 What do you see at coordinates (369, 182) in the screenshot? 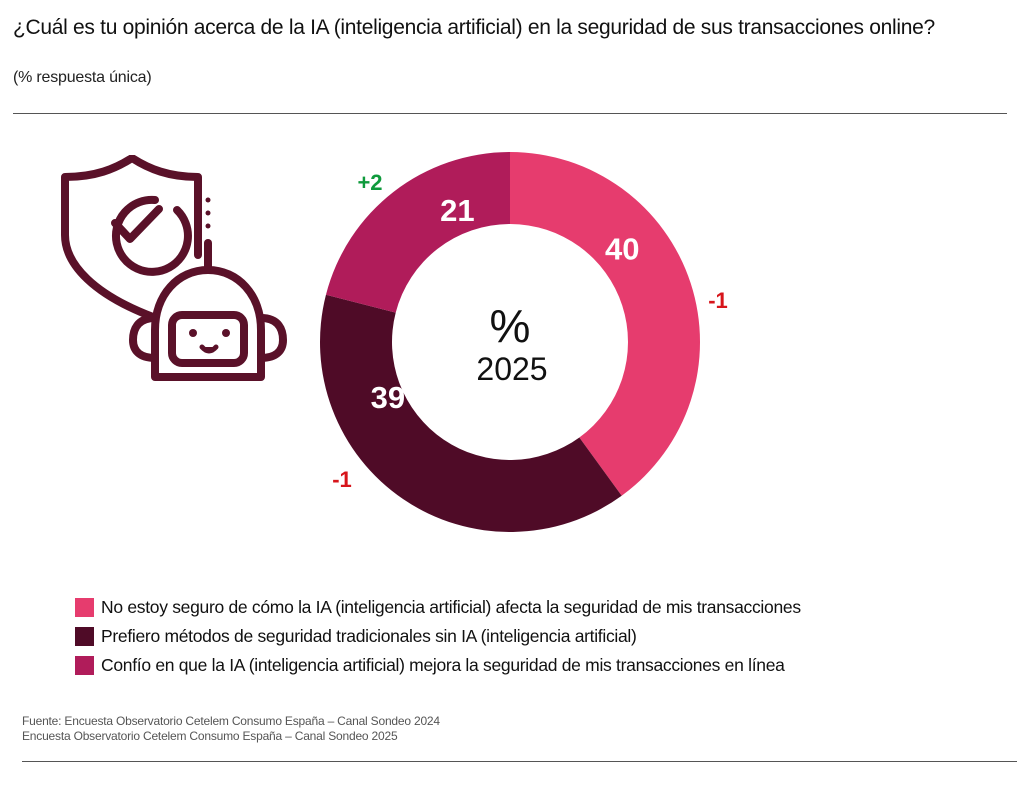
I see `slice-change-label: +2` at bounding box center [369, 182].